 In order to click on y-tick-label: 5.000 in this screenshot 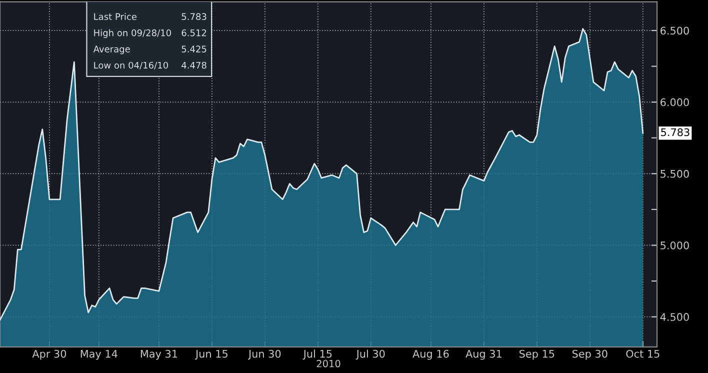, I will do `click(674, 245)`.